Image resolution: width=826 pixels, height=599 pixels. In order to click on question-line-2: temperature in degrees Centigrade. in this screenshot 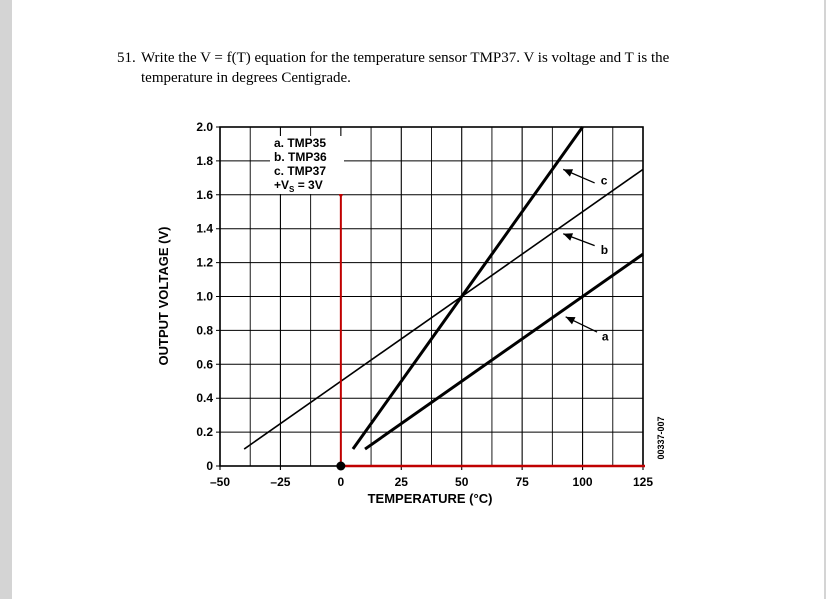, I will do `click(246, 78)`.